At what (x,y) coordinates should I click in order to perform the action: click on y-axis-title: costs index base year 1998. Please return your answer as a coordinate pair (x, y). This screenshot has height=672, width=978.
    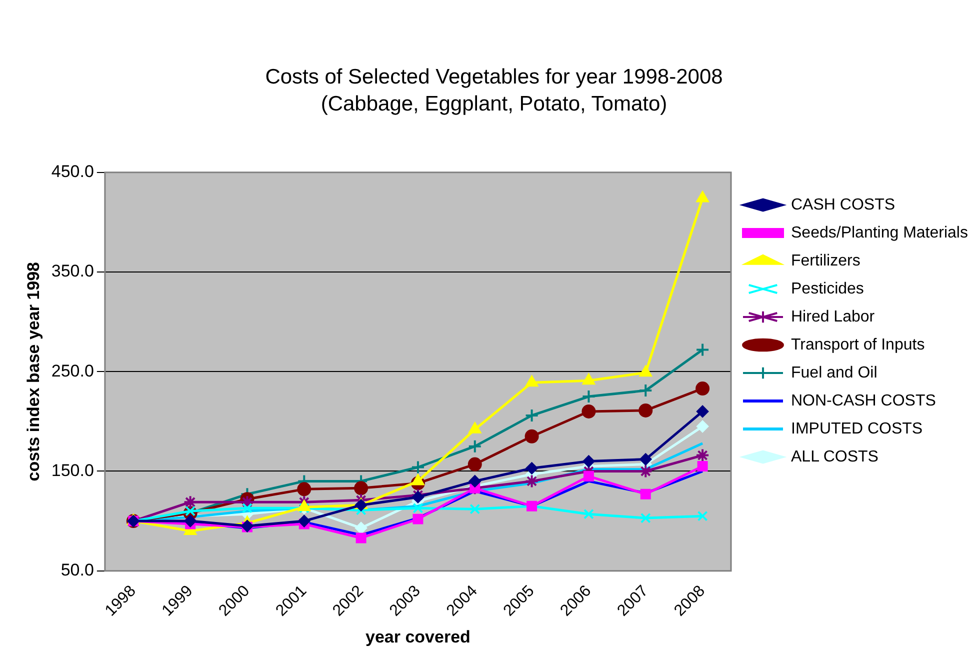
    Looking at the image, I should click on (33, 372).